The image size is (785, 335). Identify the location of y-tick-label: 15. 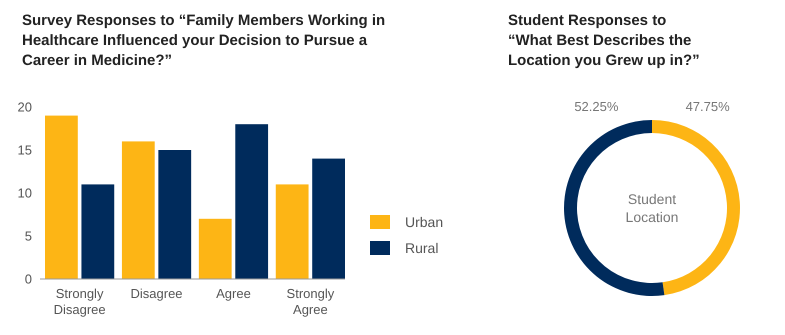
(25, 150).